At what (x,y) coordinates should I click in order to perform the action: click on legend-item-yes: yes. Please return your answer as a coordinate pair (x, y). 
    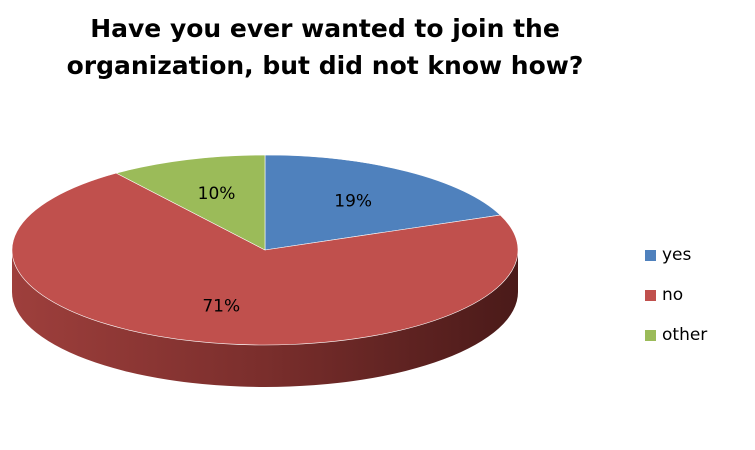
    Looking at the image, I should click on (676, 255).